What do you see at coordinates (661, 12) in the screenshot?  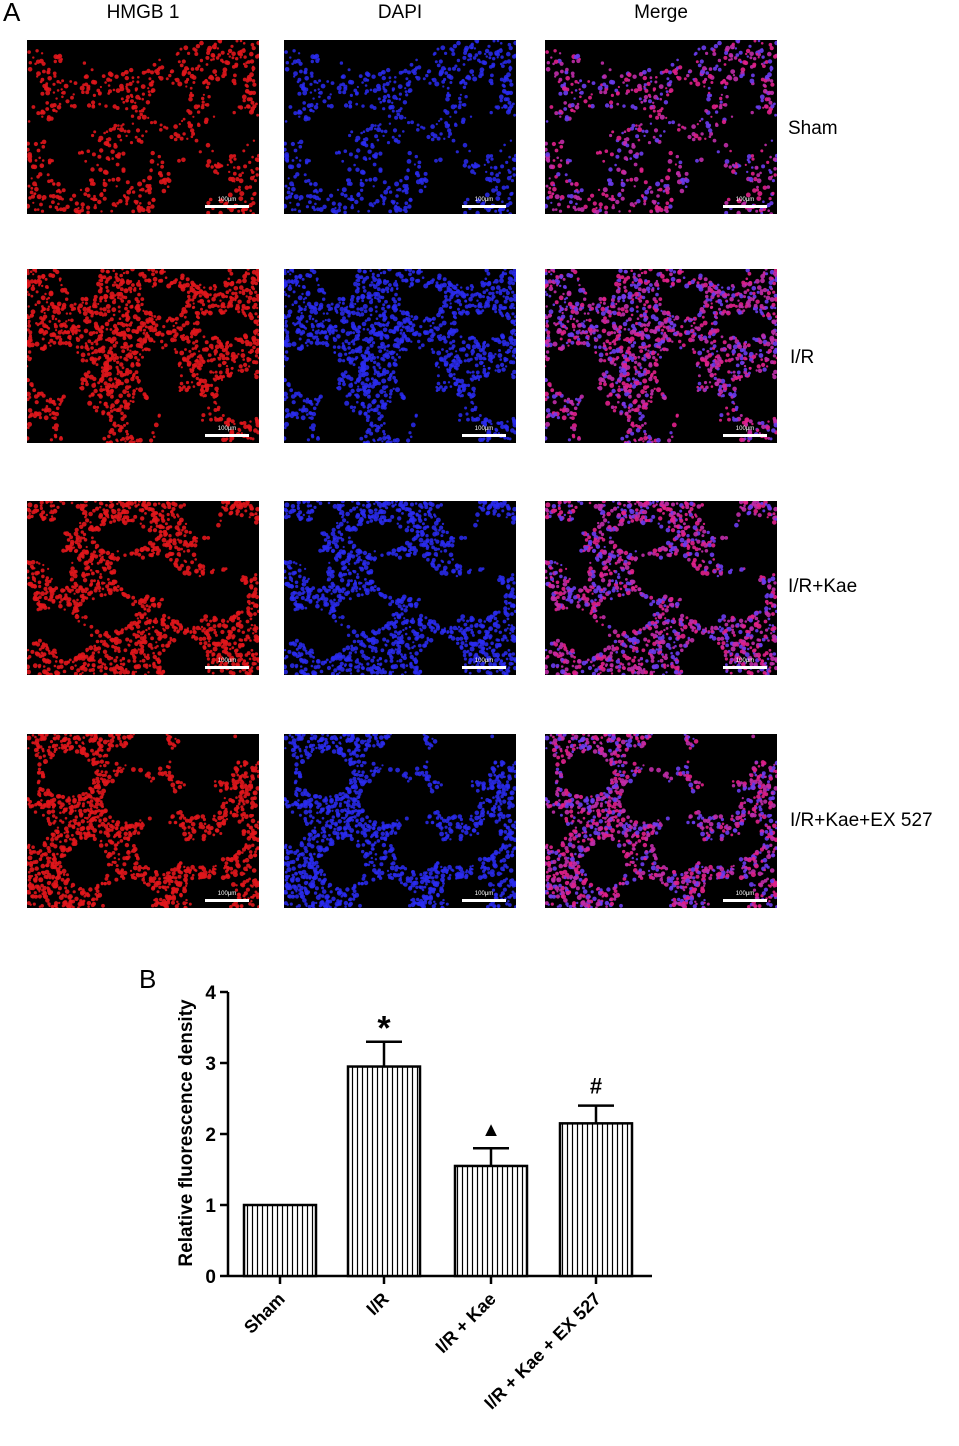 I see `column-header-merge: Merge` at bounding box center [661, 12].